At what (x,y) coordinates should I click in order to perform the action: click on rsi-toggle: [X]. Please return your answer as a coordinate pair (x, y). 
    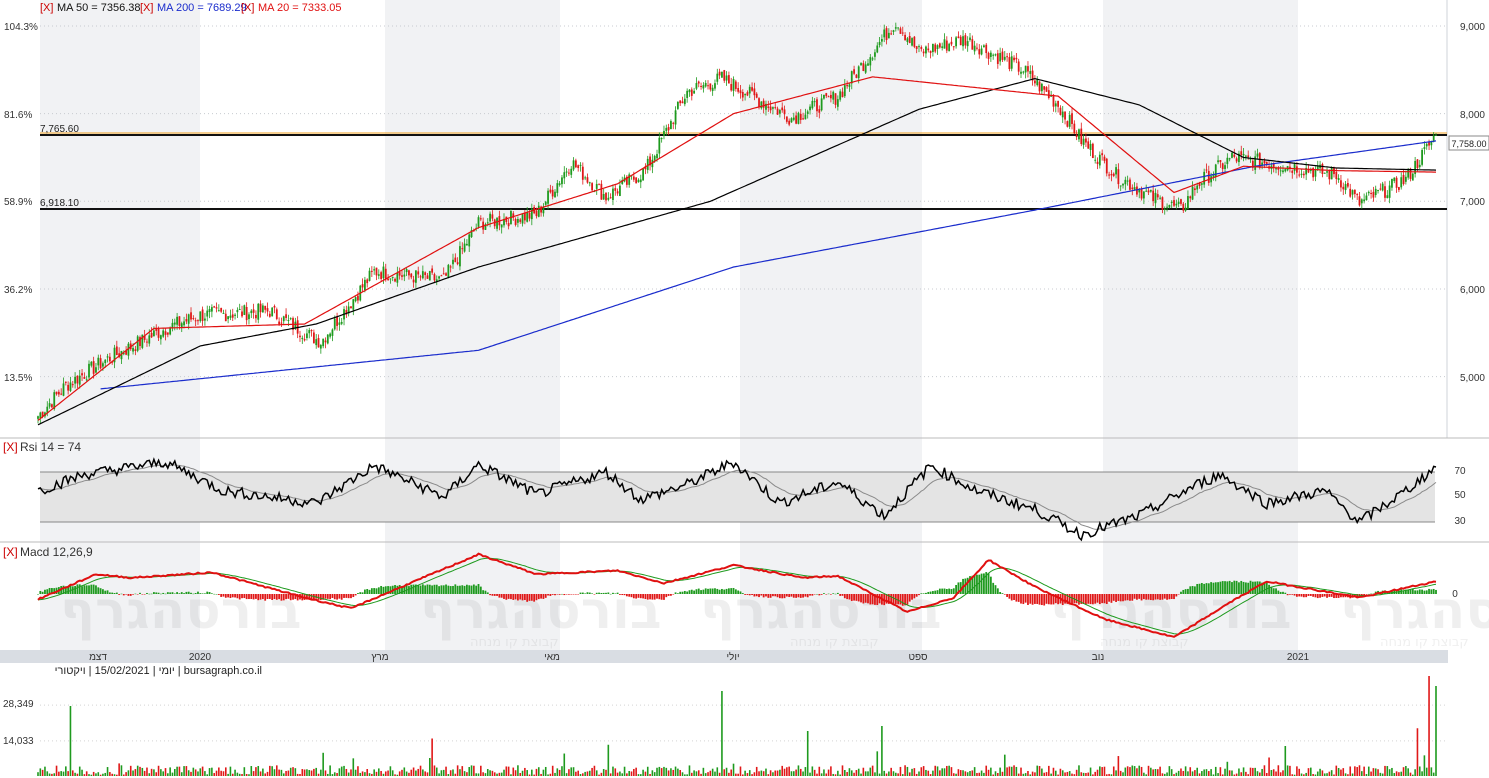
    Looking at the image, I should click on (10, 447).